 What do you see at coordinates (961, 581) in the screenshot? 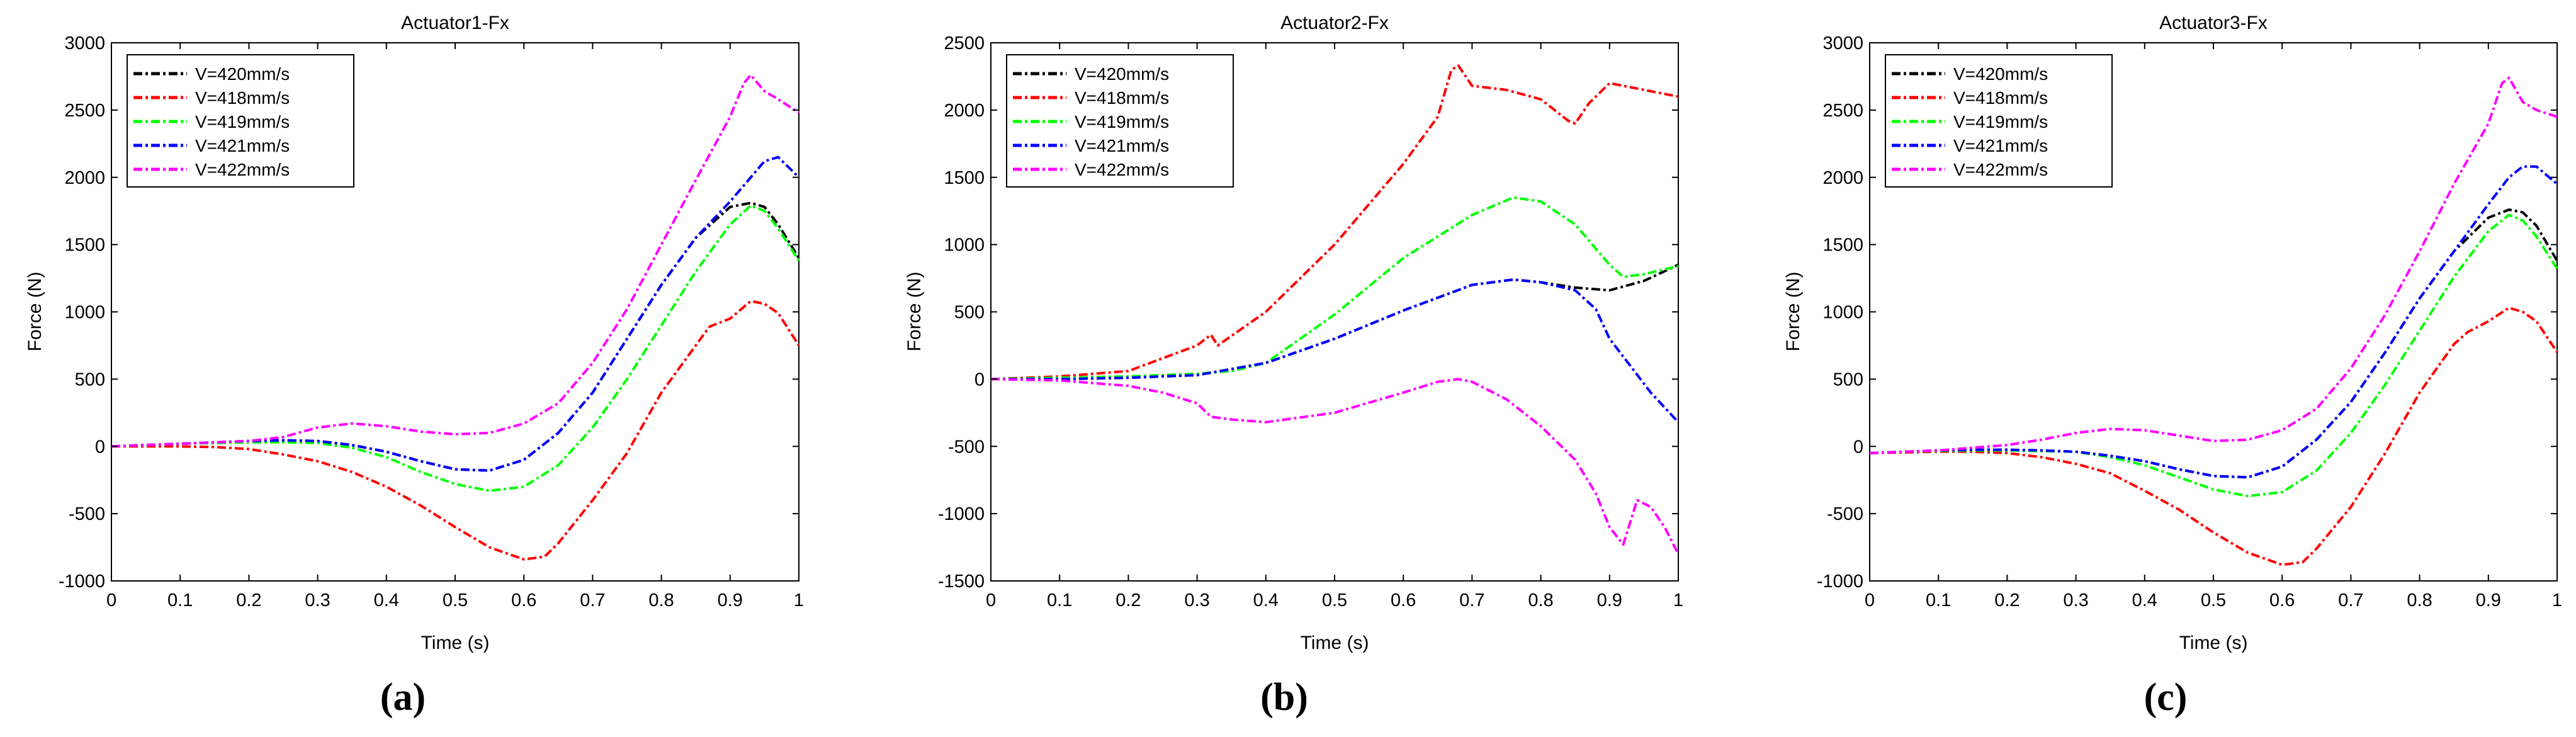
I see `y-tick-label: -1500` at bounding box center [961, 581].